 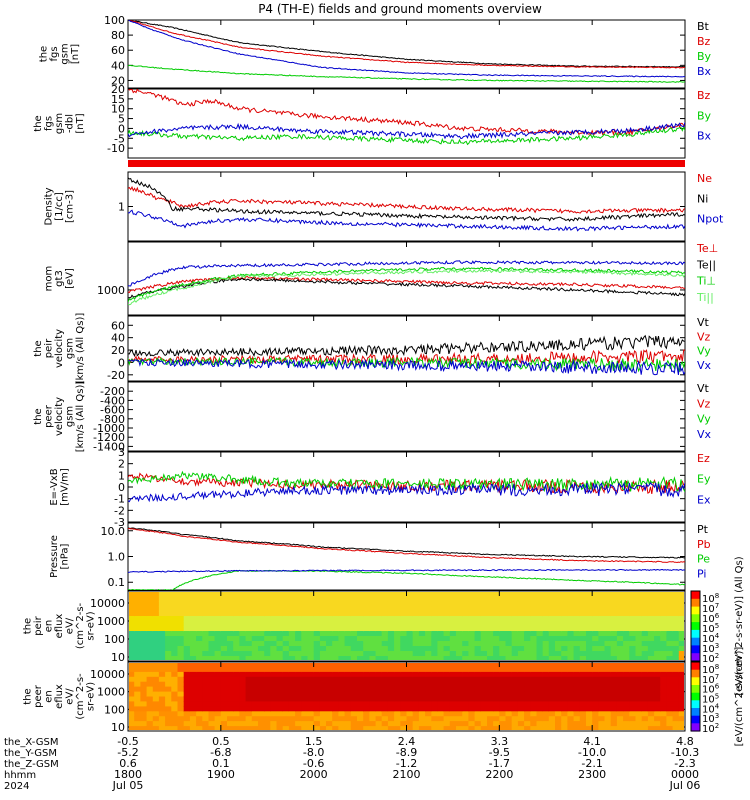 I want to click on ytick-label-fgs_gsm_dbl-2: 10, so click(x=118, y=109).